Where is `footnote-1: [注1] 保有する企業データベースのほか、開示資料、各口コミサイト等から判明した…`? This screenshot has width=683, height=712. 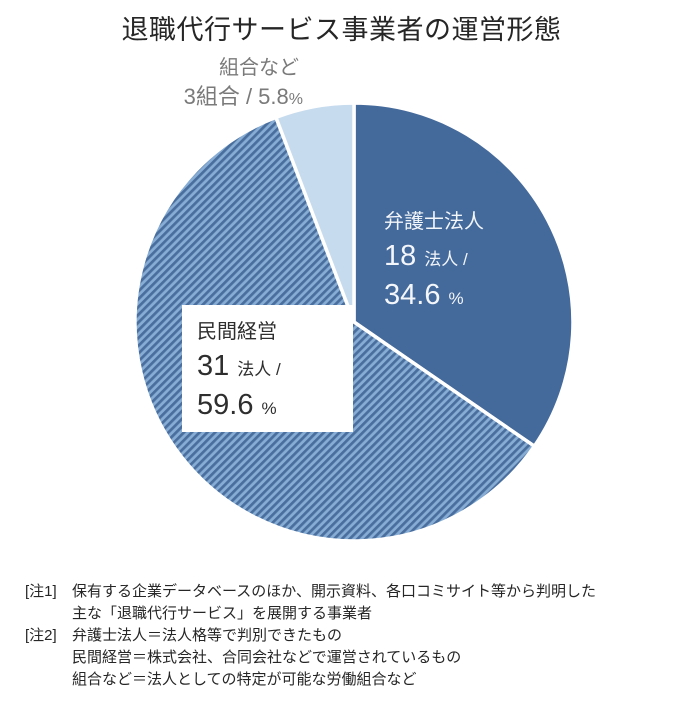
footnote-1: [注1] 保有する企業データベースのほか、開示資料、各口コミサイト等から判明した… is located at coordinates (347, 603).